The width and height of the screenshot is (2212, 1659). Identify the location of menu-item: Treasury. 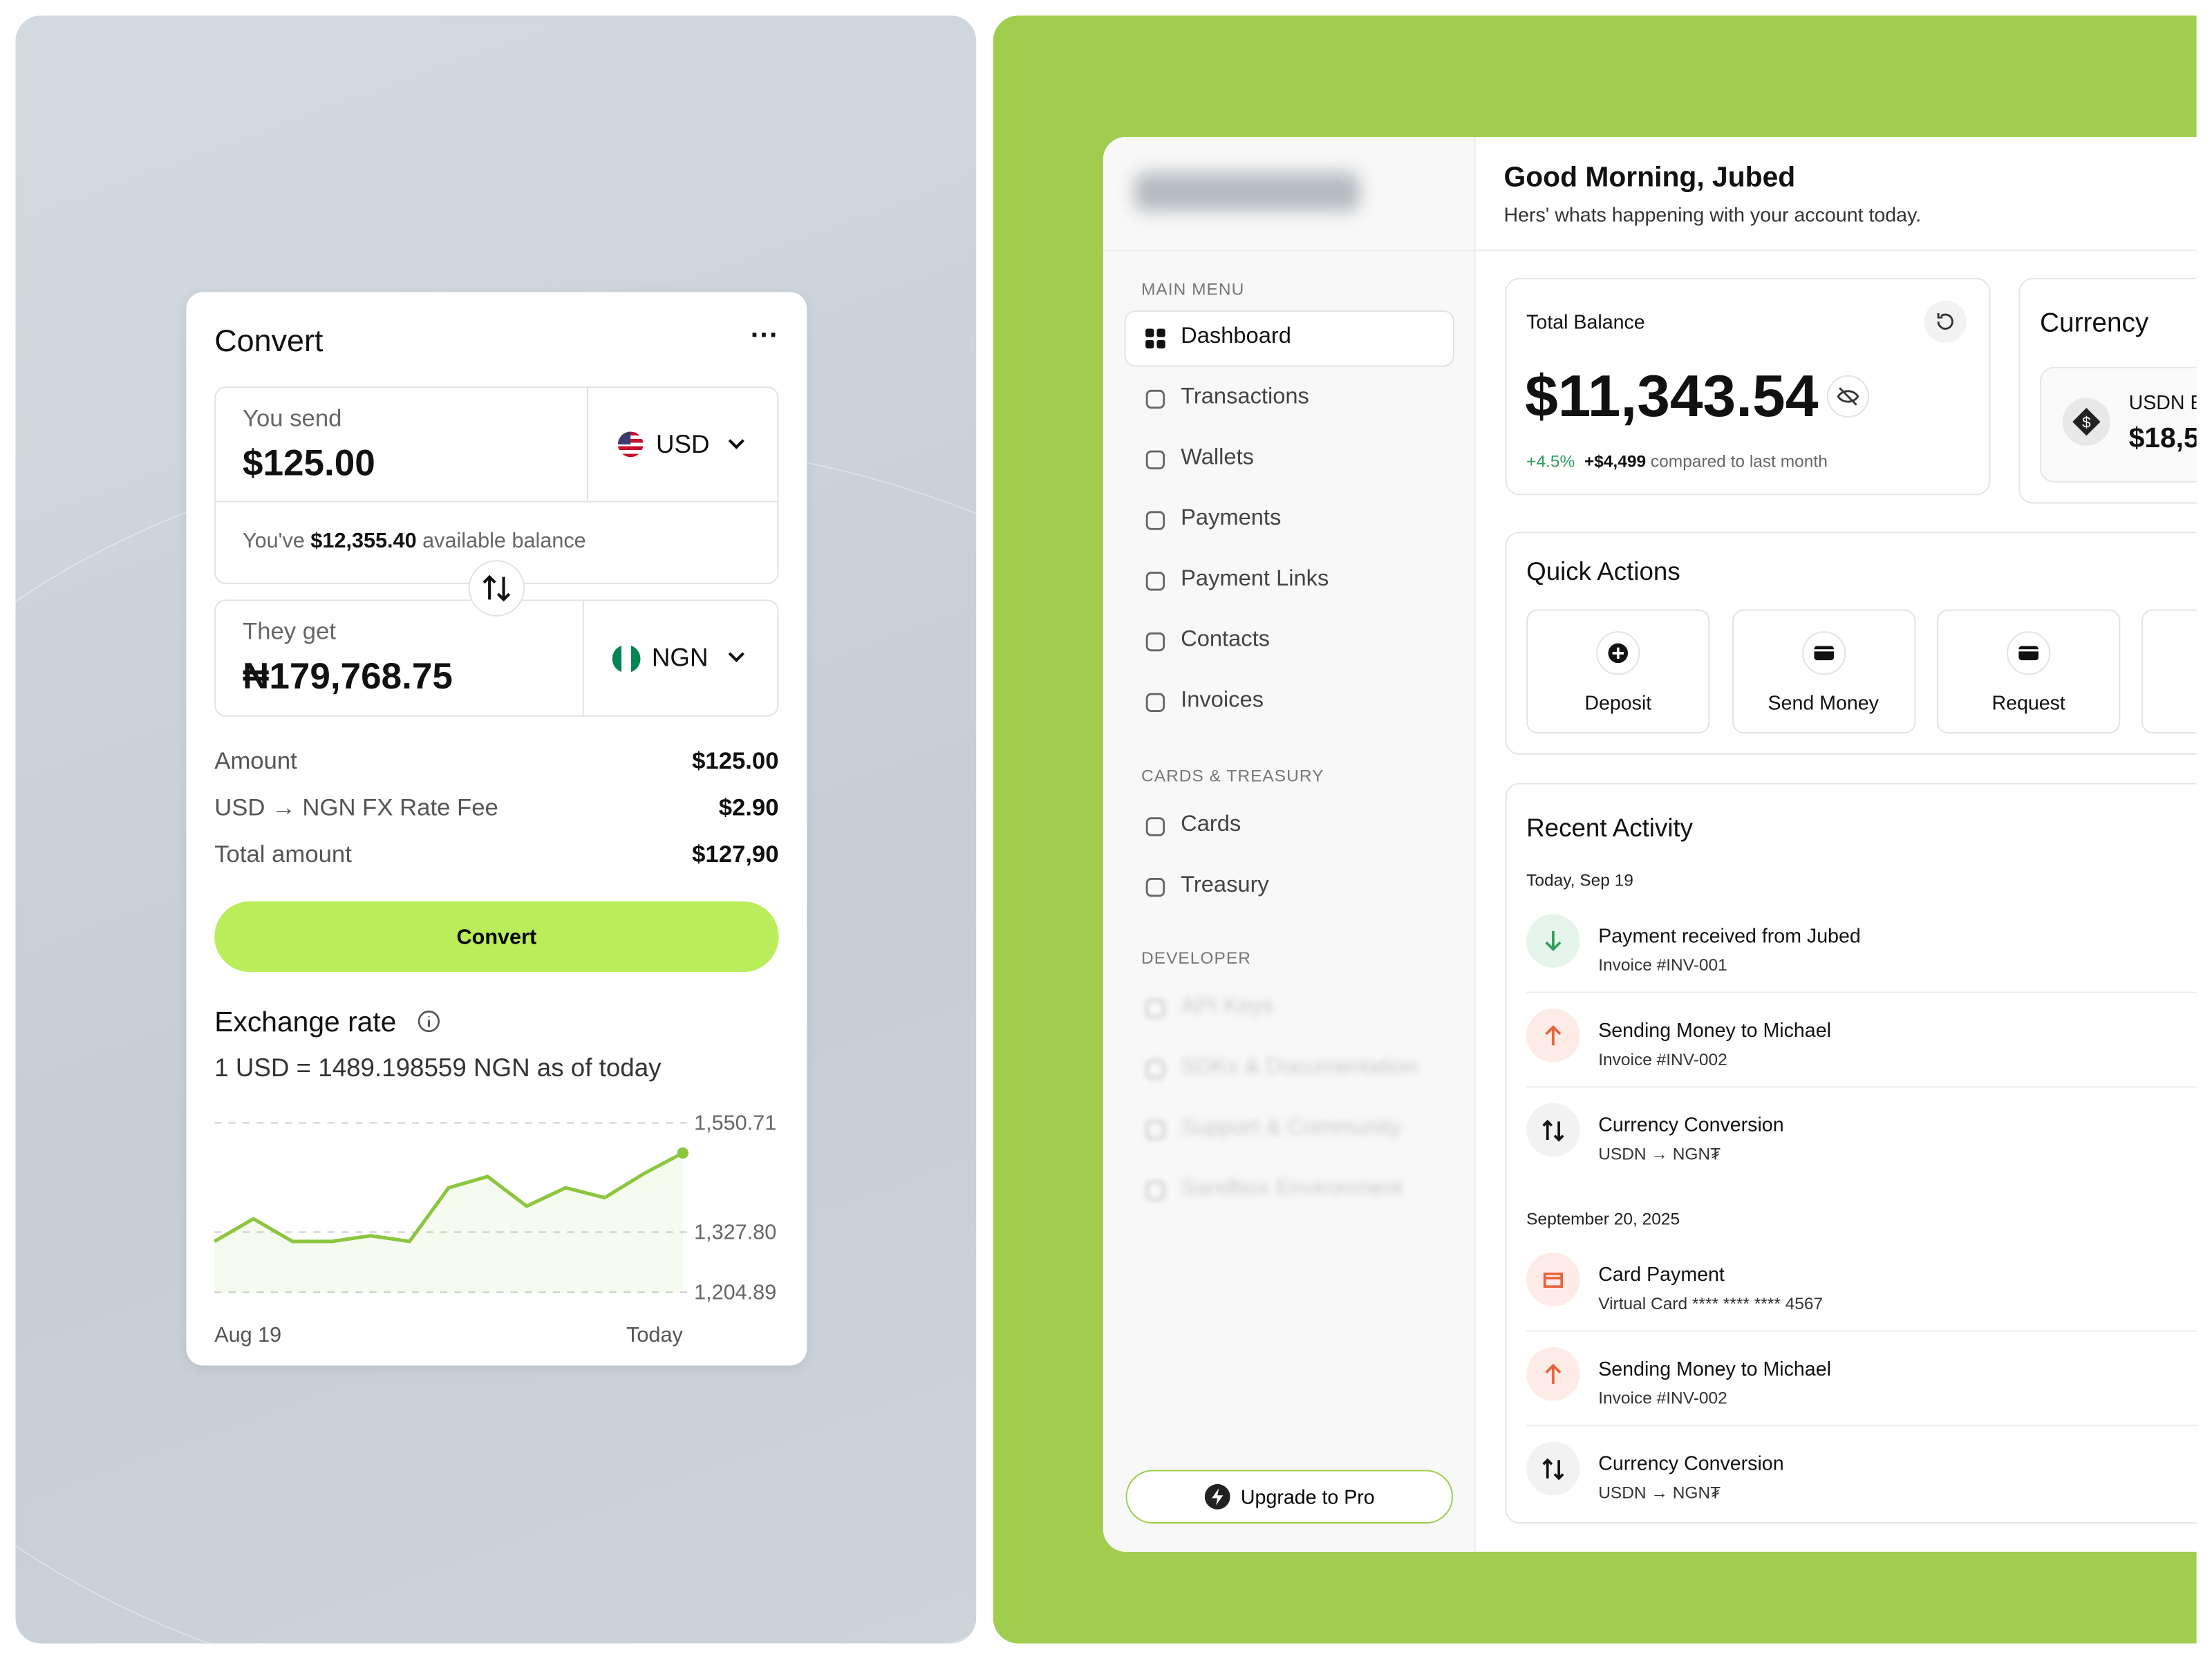
(1225, 885).